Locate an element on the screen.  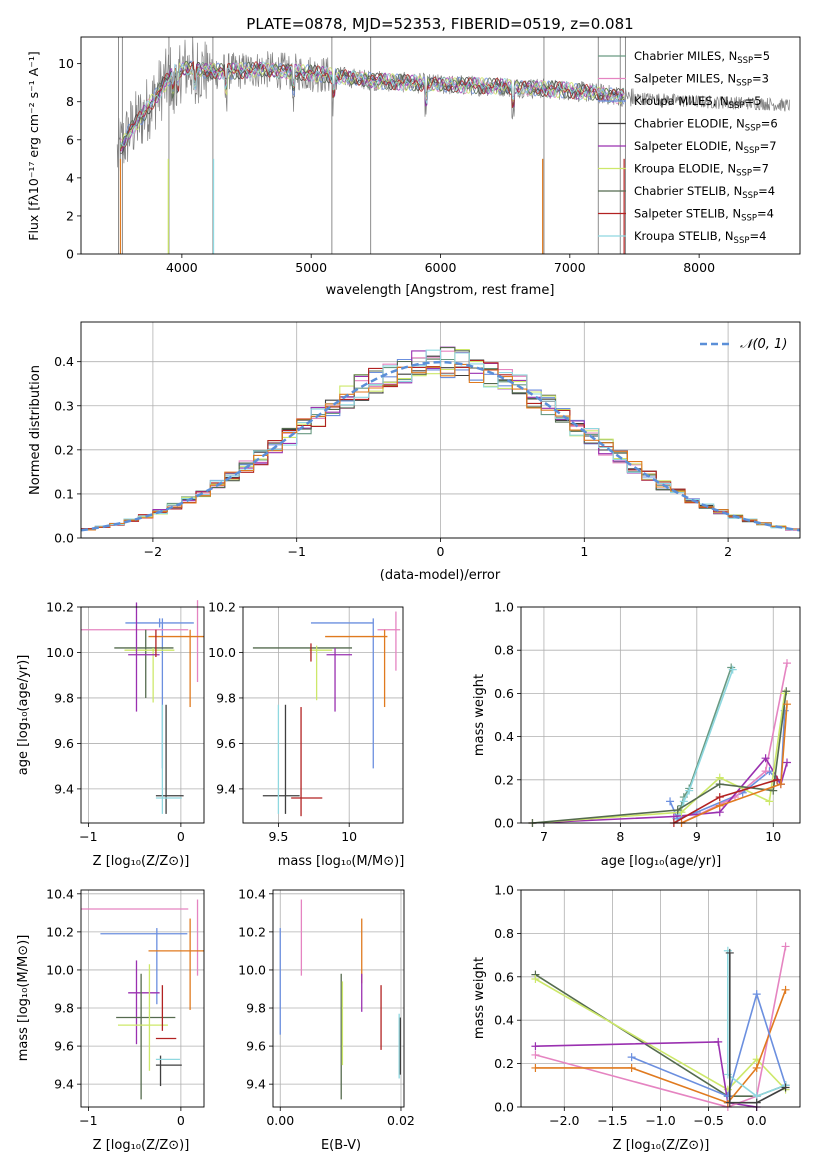
mass-vs-EBV-panel: 0.00 0.02 9.4 9.6 9.8 10.0 10.2 10.4 E(B-V) is located at coordinates (326, 1019).